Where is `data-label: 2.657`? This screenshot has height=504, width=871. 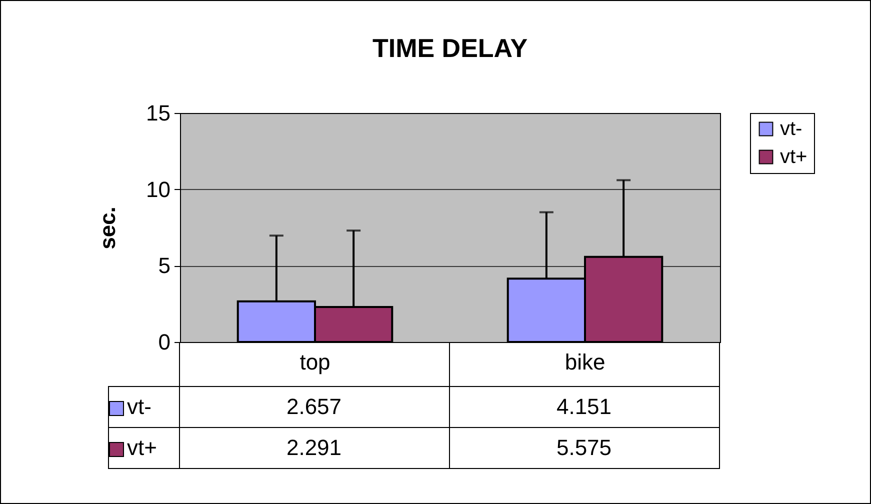
data-label: 2.657 is located at coordinates (314, 407).